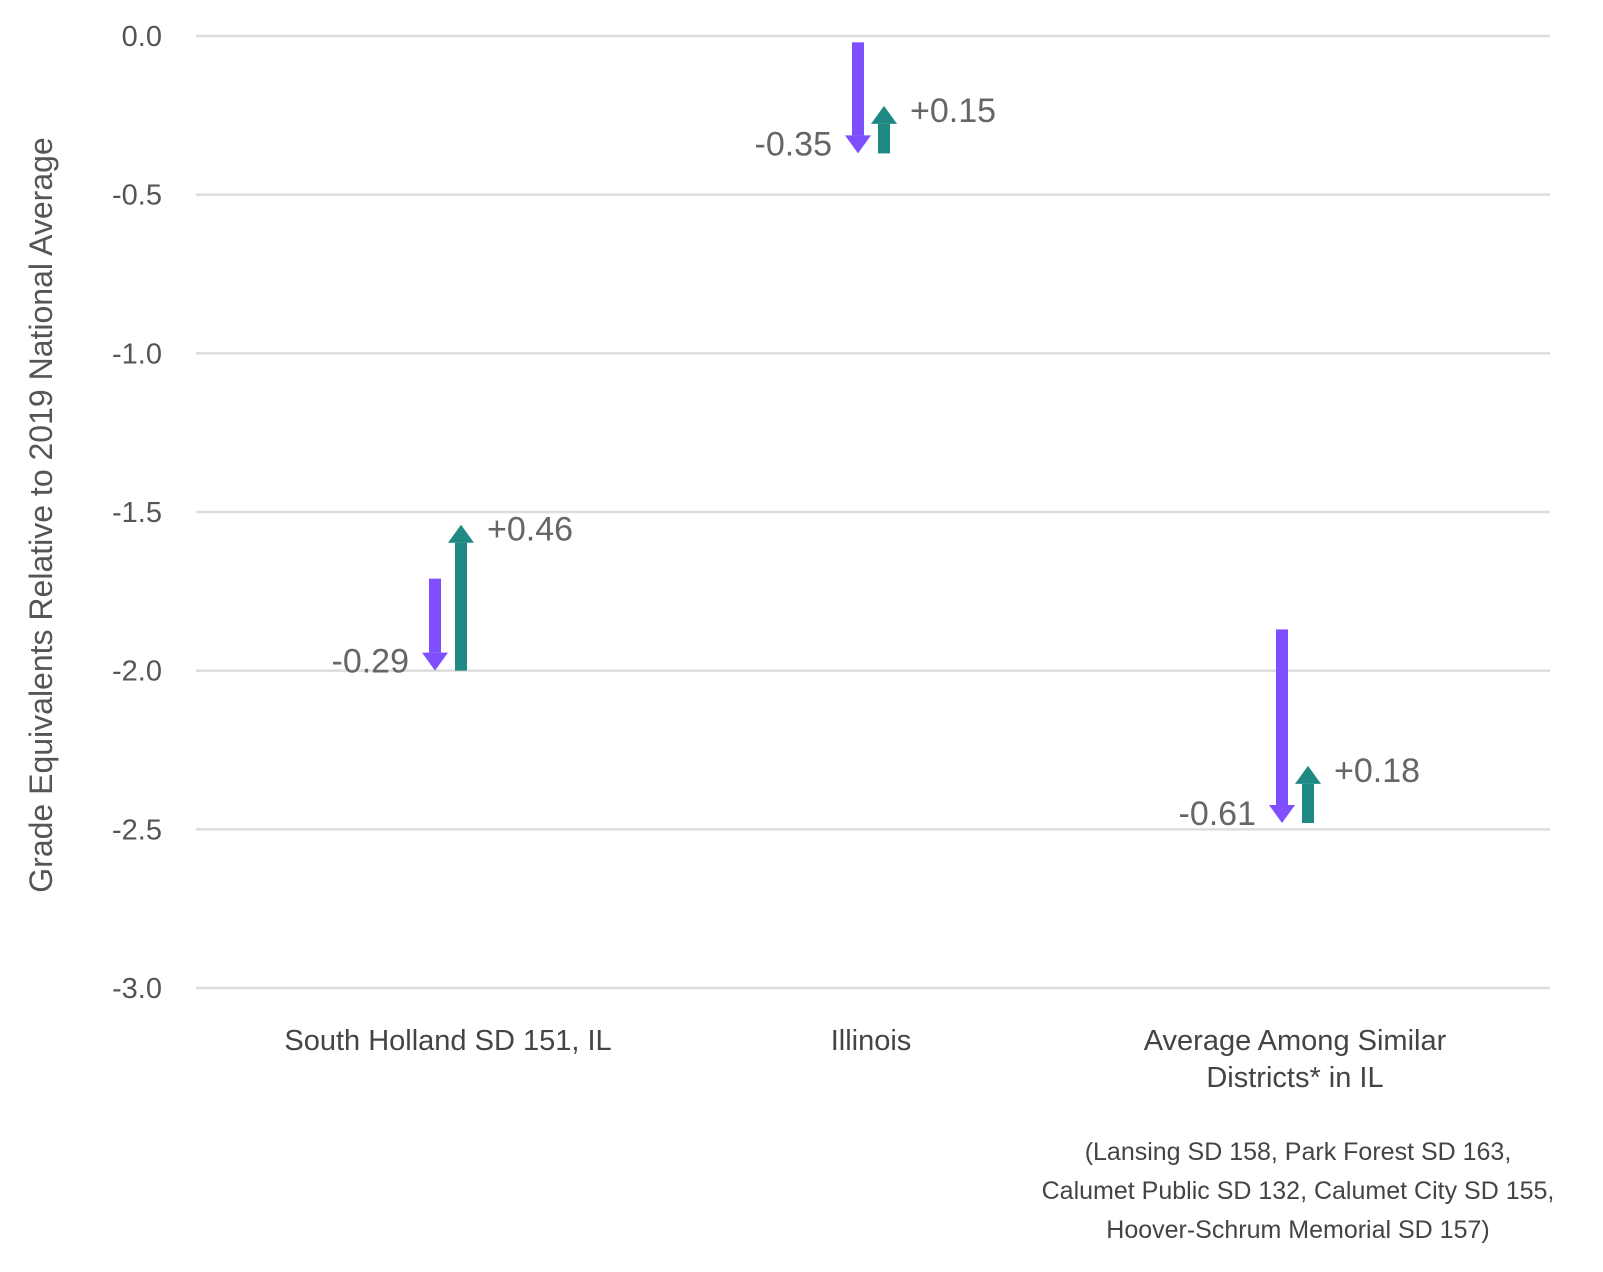 This screenshot has width=1603, height=1272. Describe the element at coordinates (447, 1041) in the screenshot. I see `category-label: South Holland SD 151, IL` at that location.